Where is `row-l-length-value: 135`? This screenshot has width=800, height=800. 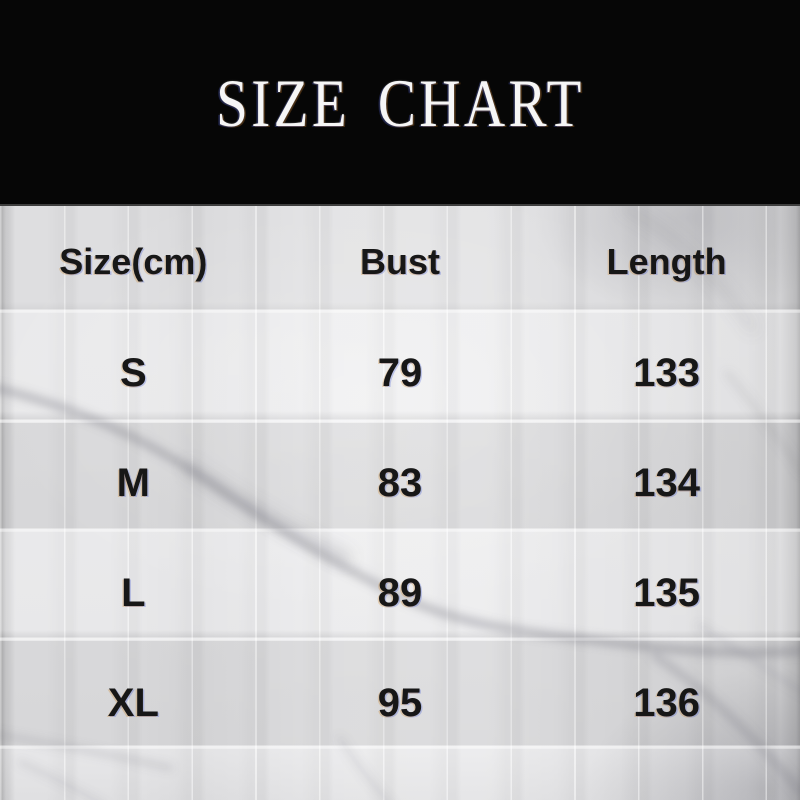
row-l-length-value: 135 is located at coordinates (667, 592).